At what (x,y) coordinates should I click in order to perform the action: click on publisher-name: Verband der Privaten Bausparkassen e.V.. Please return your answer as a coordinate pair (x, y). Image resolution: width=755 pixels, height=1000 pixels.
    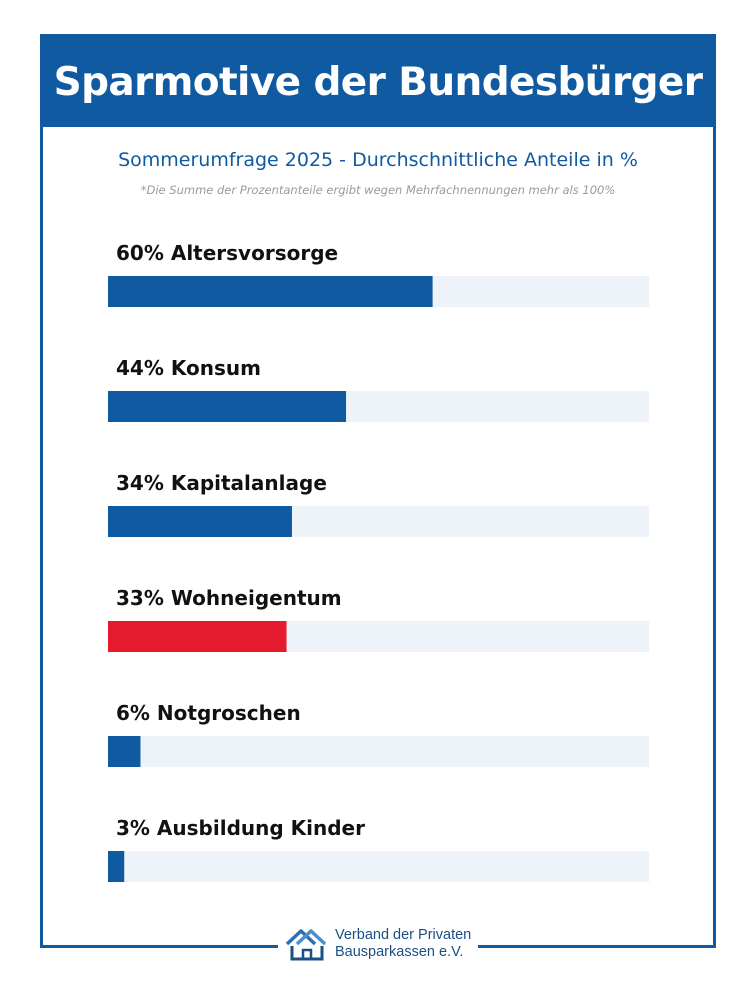
    Looking at the image, I should click on (403, 944).